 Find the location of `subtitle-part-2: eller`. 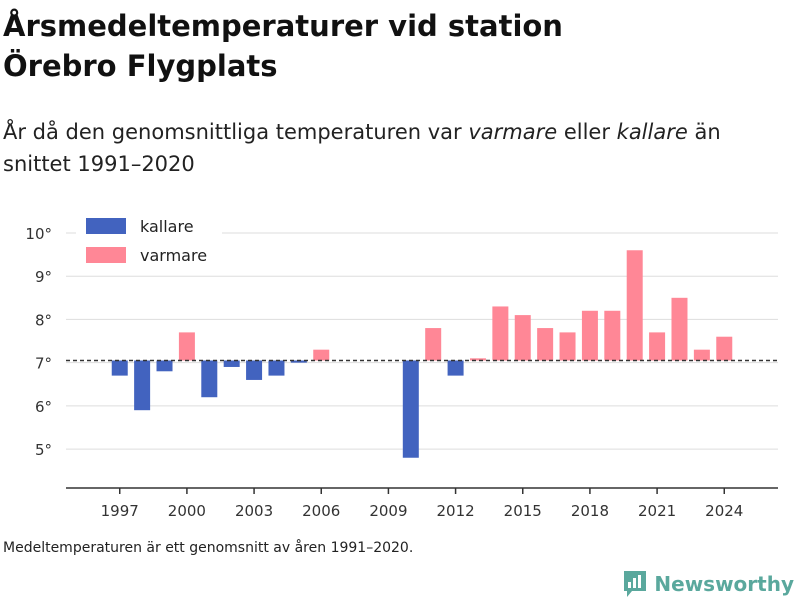

subtitle-part-2: eller is located at coordinates (587, 132).